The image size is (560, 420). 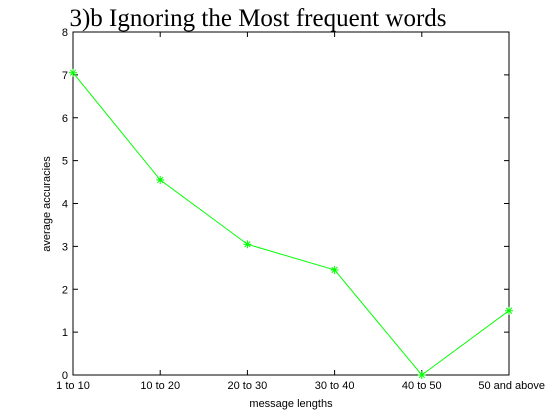 What do you see at coordinates (291, 404) in the screenshot?
I see `x-axis-label: message lengths` at bounding box center [291, 404].